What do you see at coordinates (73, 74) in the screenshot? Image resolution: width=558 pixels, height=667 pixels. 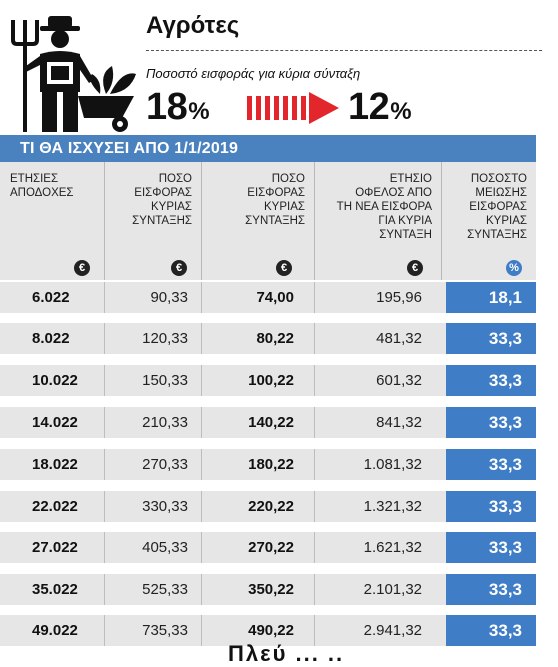 I see `farmer-icon` at bounding box center [73, 74].